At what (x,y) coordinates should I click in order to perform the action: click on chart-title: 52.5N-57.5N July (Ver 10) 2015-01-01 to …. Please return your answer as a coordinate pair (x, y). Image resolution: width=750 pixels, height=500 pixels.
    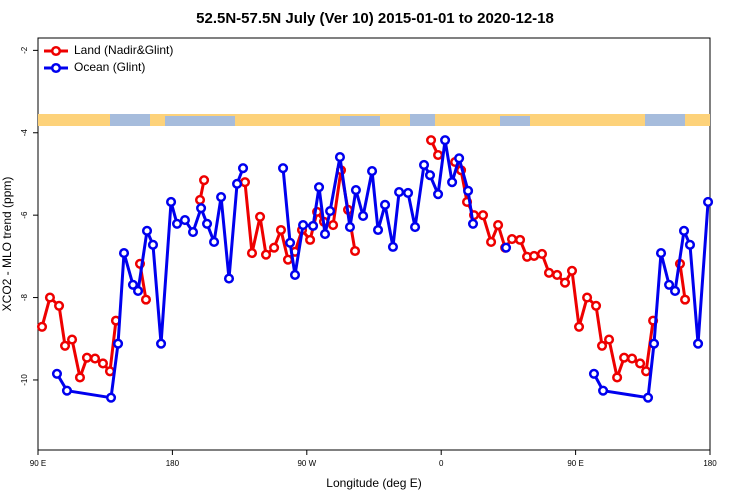
    Looking at the image, I should click on (375, 18).